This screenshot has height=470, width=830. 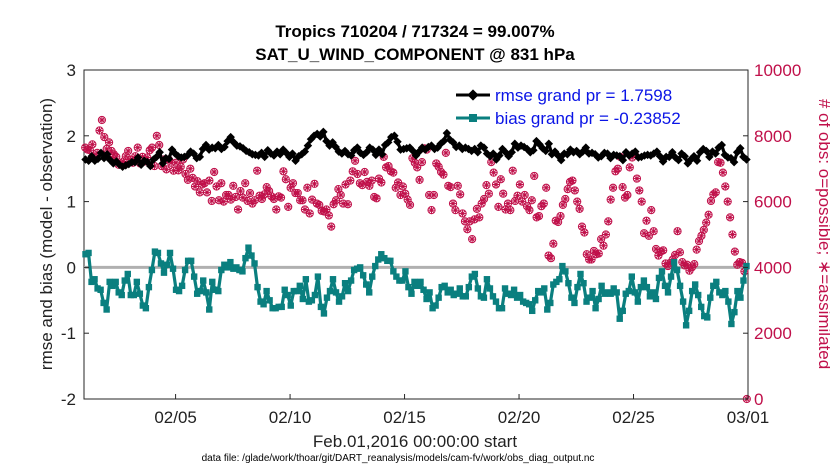 What do you see at coordinates (175, 417) in the screenshot?
I see `x-tick-label: 02/05` at bounding box center [175, 417].